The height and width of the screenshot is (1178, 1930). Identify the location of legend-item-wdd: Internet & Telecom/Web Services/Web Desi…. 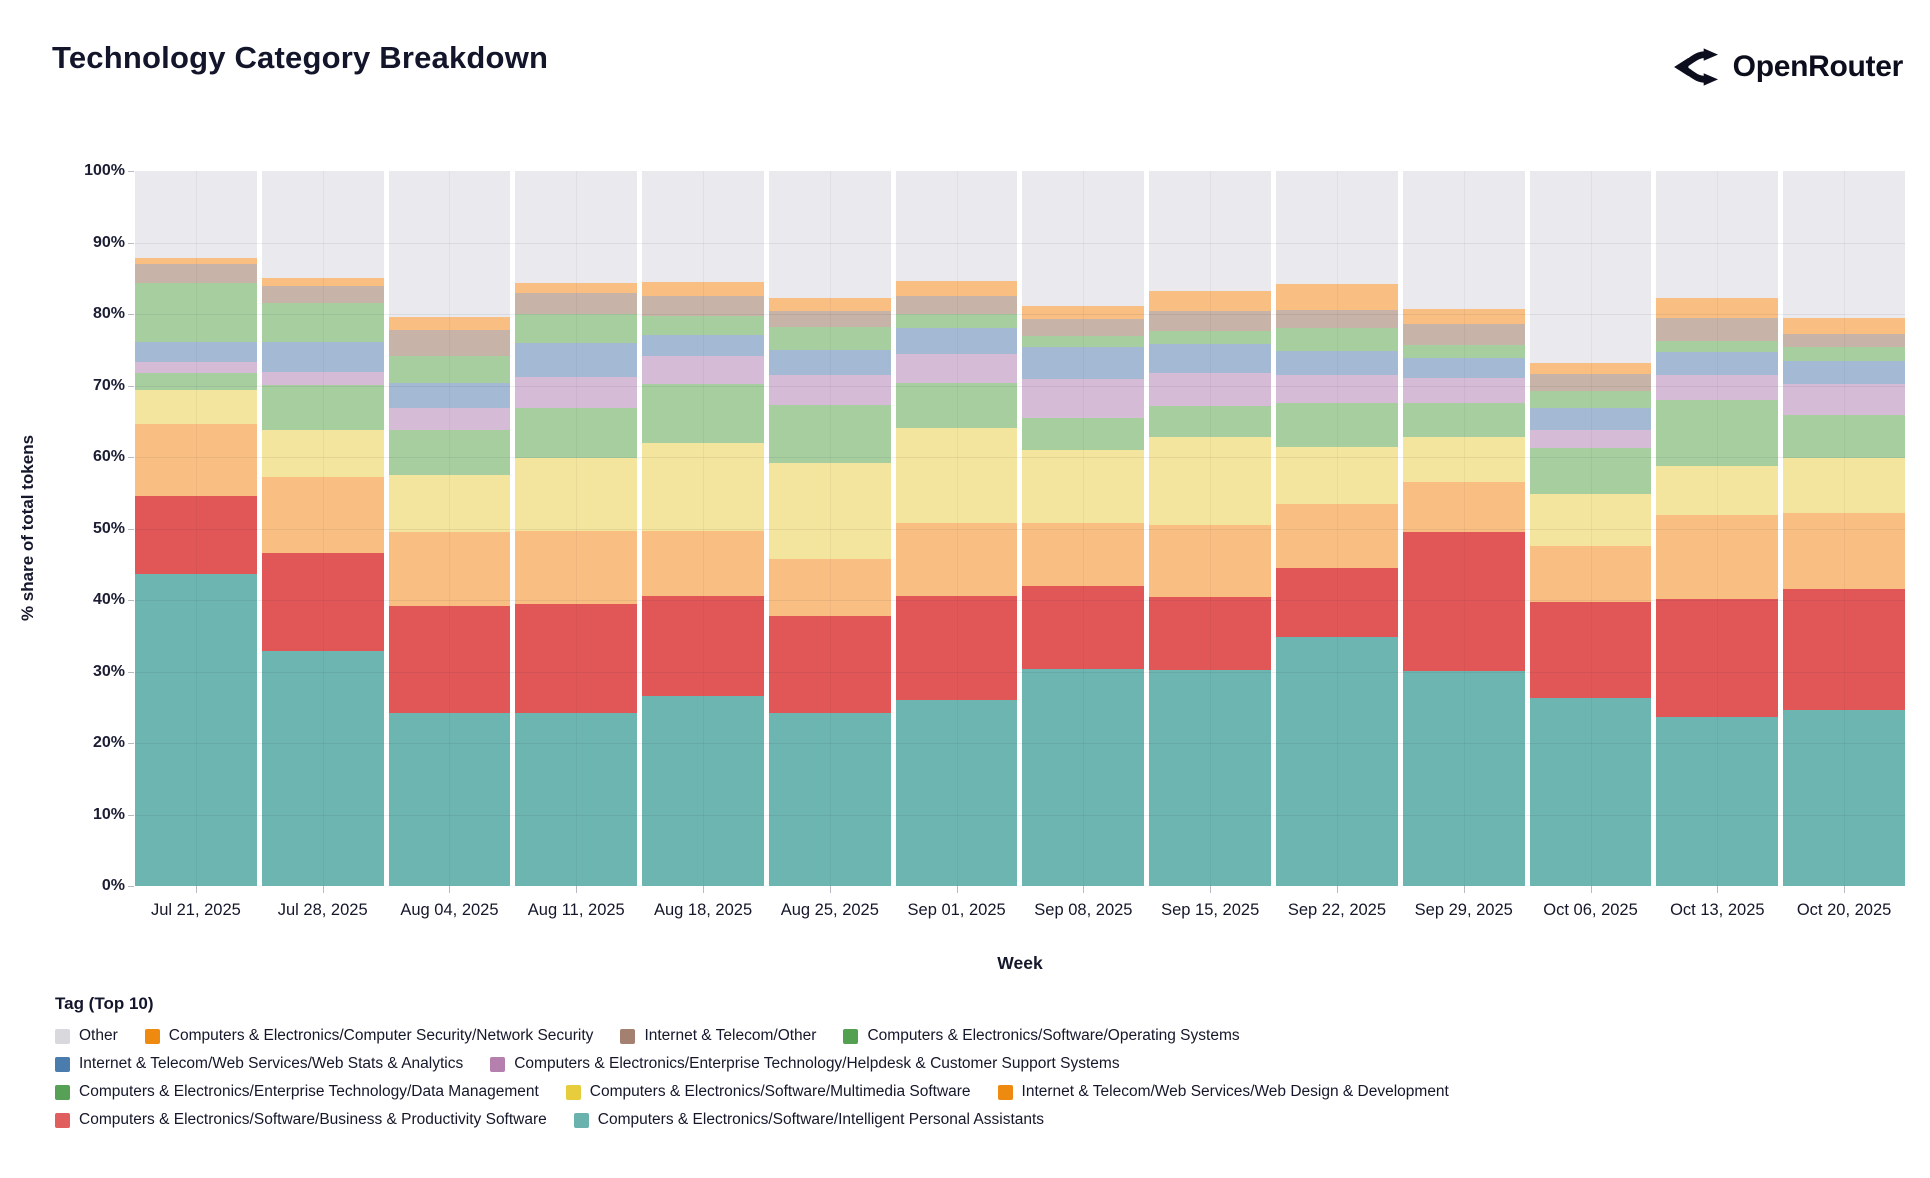
(1223, 1092).